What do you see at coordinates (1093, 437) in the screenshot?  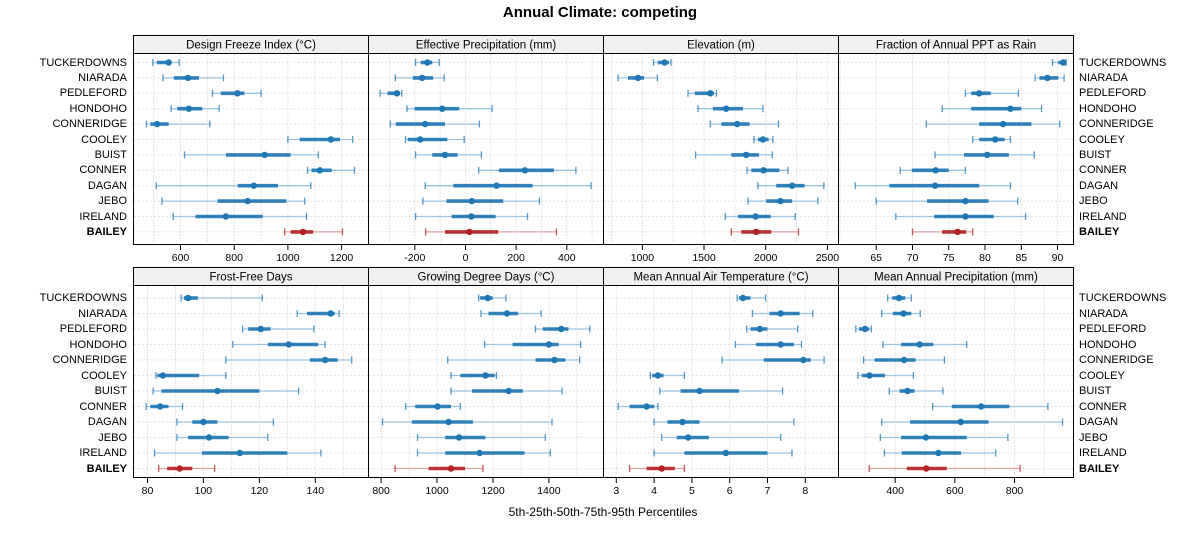 I see `row-label-right: JEBO` at bounding box center [1093, 437].